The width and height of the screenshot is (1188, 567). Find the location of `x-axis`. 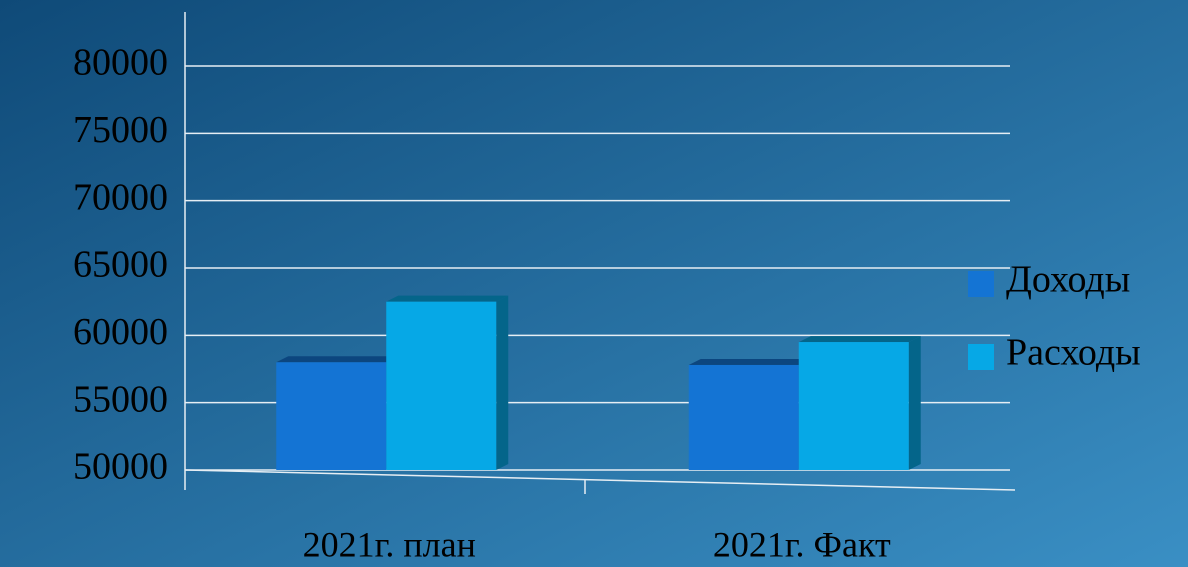

x-axis is located at coordinates (600, 480).